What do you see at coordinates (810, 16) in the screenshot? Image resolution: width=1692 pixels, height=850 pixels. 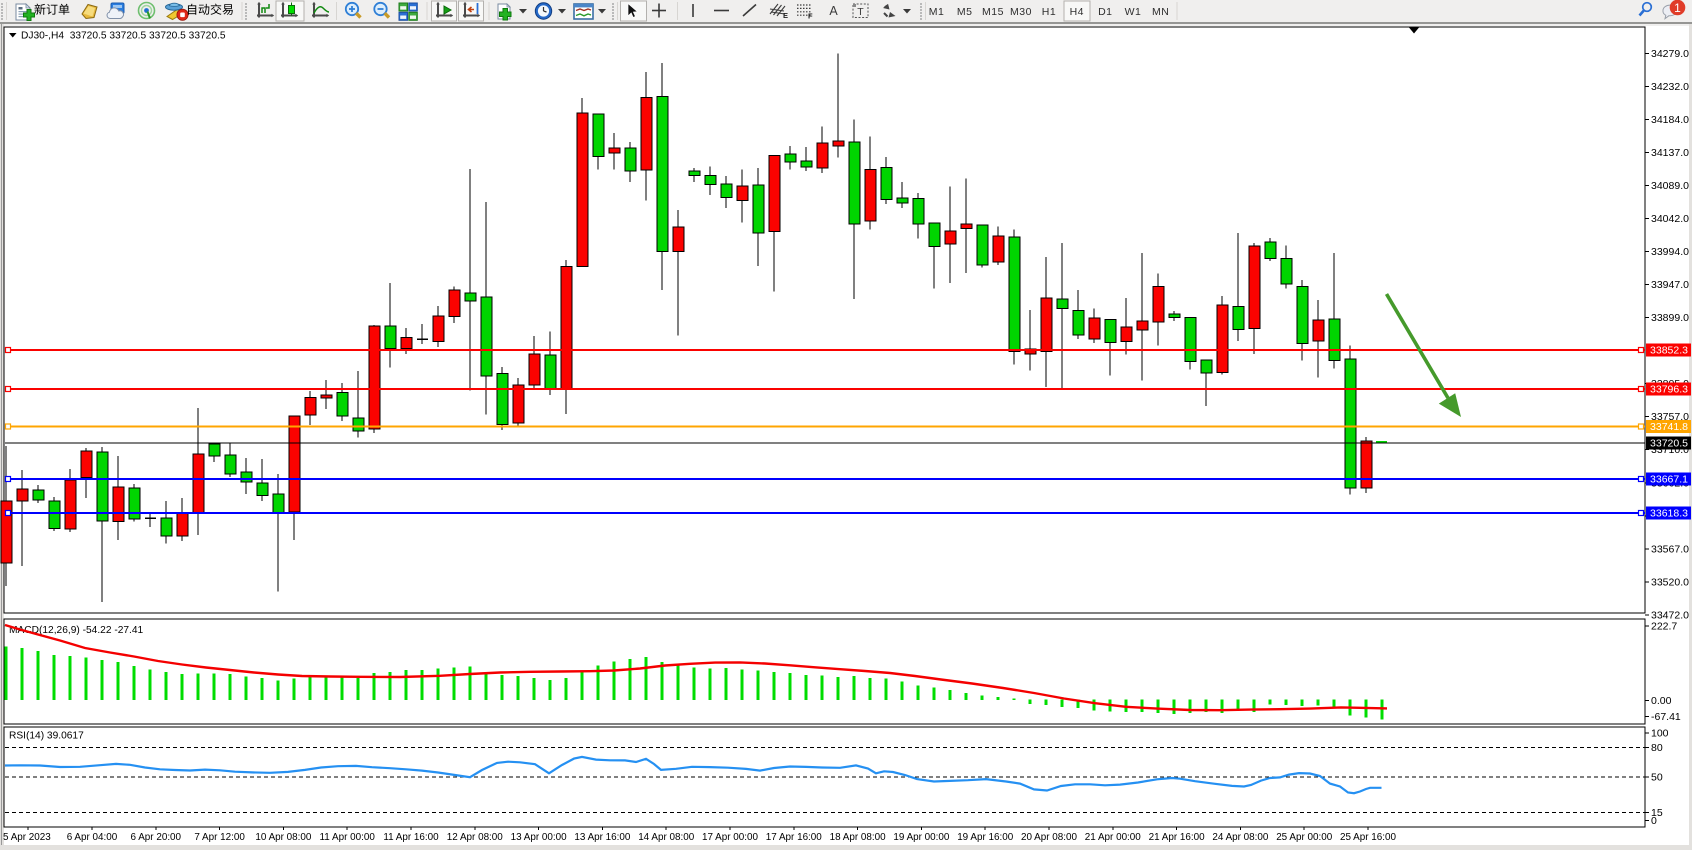 I see `svg-text: F` at bounding box center [810, 16].